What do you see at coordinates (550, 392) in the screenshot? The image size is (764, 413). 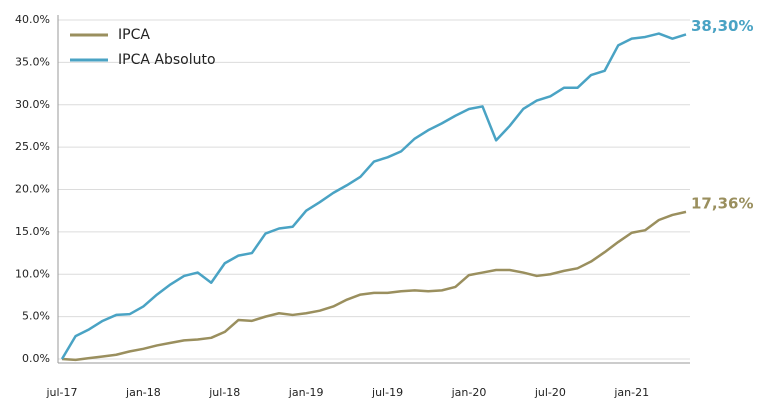 I see `x-tick-label: jul-20` at bounding box center [550, 392].